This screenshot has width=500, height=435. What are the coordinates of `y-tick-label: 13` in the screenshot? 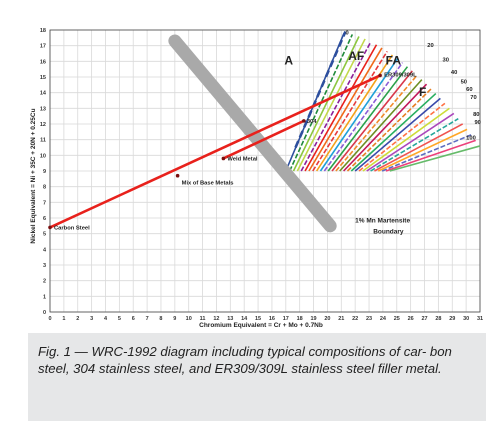 It's located at (43, 109).